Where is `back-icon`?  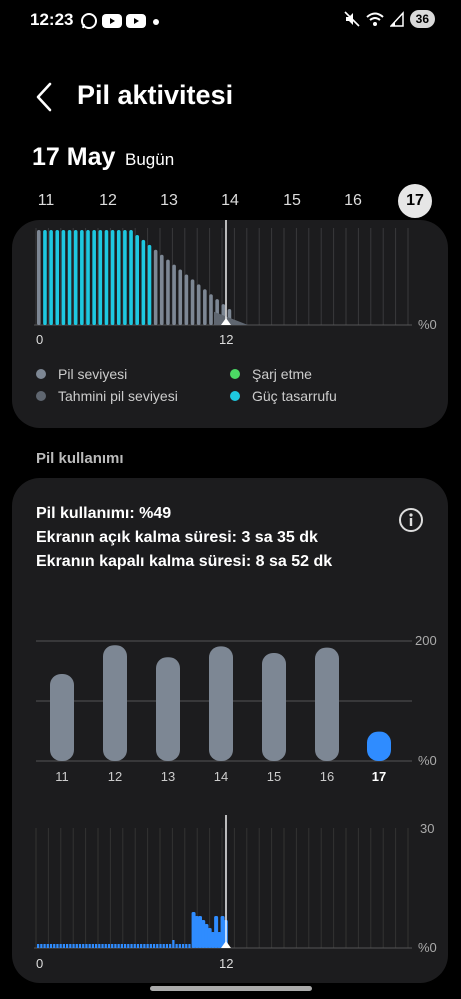 back-icon is located at coordinates (45, 97).